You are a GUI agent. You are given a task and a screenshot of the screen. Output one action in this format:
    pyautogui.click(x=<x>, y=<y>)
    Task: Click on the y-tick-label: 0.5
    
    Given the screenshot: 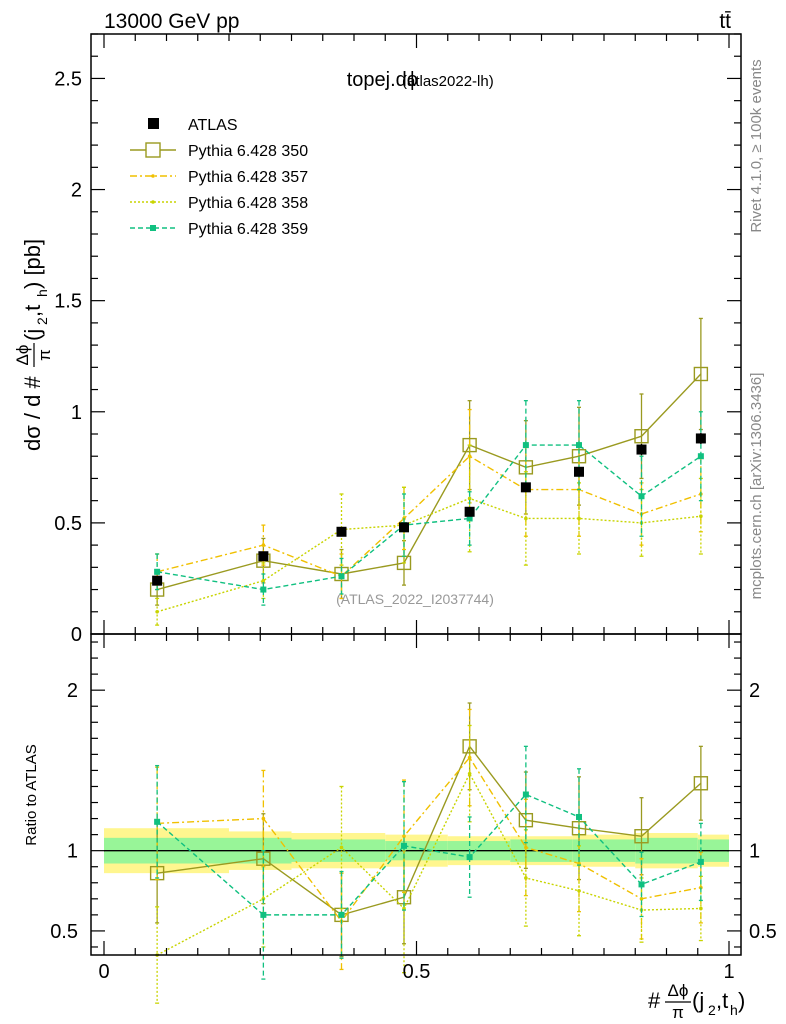 What is the action you would take?
    pyautogui.click(x=68, y=524)
    